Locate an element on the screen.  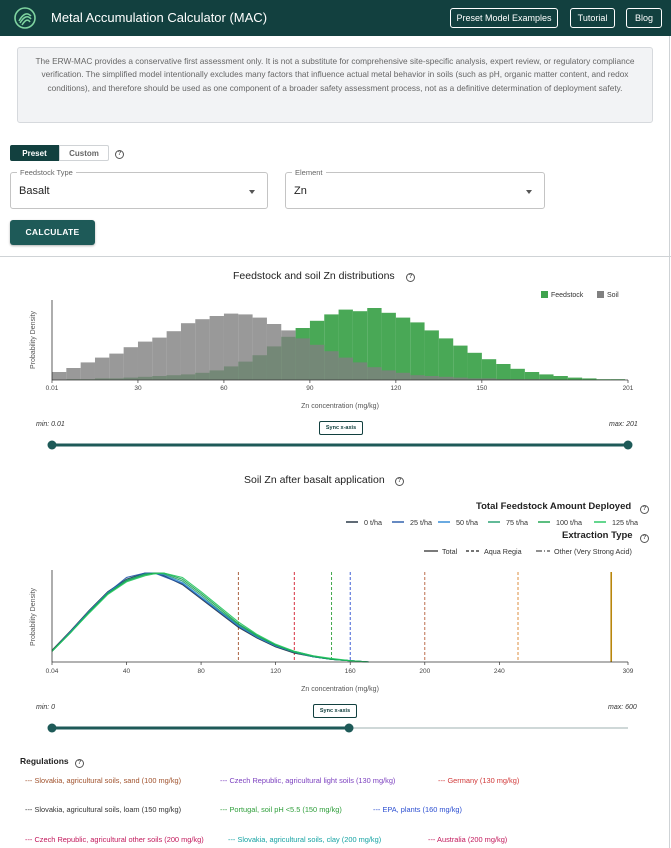
series-line-50-t-ha is located at coordinates (210, 617).